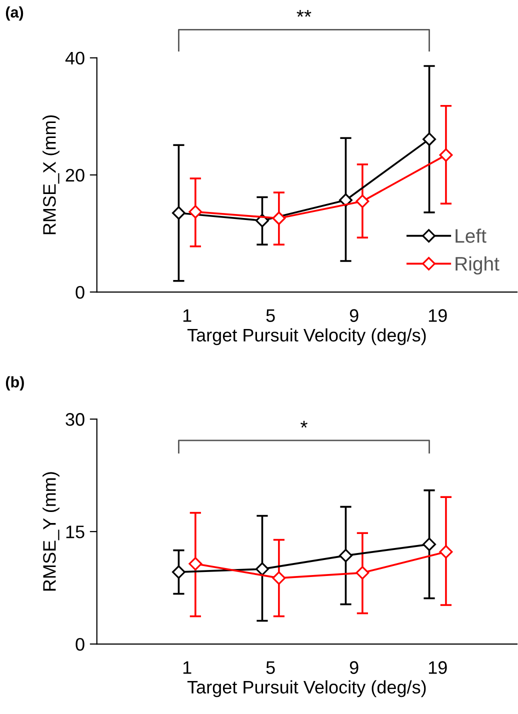  What do you see at coordinates (478, 265) in the screenshot?
I see `legend-label: Right` at bounding box center [478, 265].